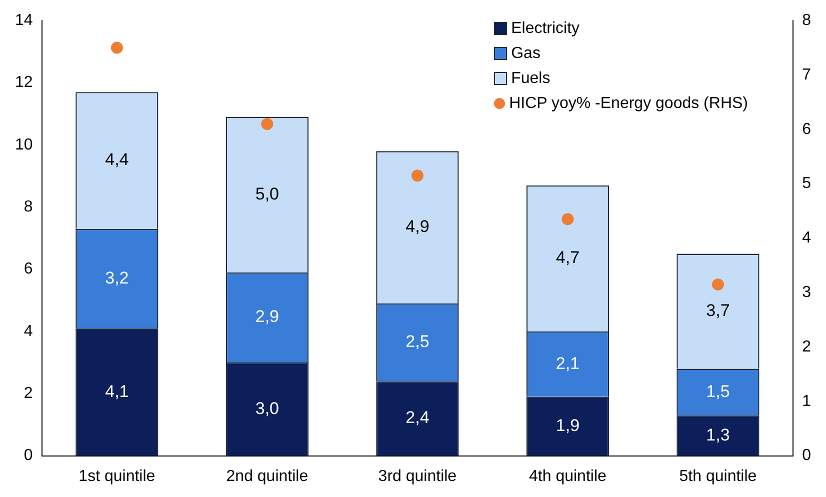 This screenshot has width=826, height=497. I want to click on data-label: 5,0, so click(267, 194).